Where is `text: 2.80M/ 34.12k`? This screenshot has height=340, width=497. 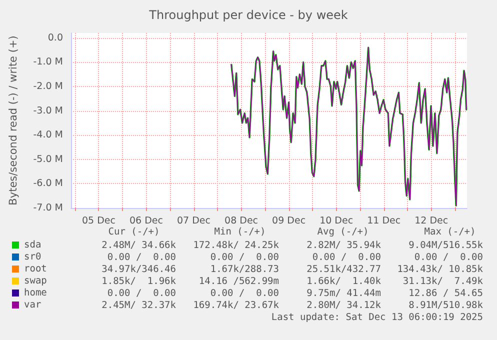 text: 2.80M/ 34.12k is located at coordinates (344, 305).